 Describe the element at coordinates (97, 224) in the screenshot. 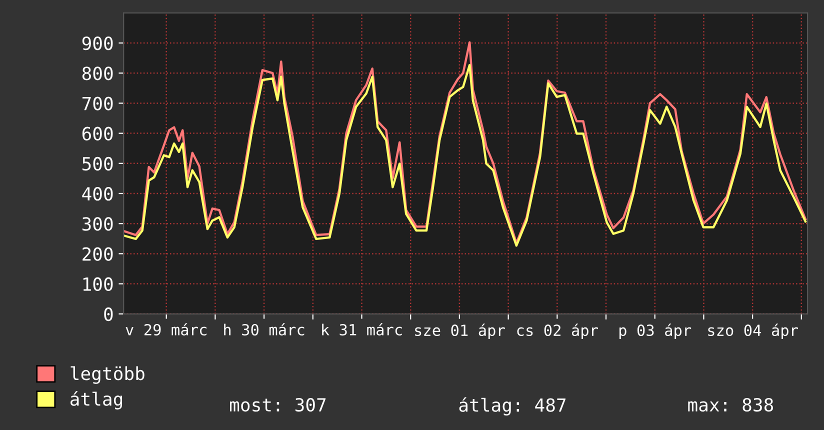

I see `y-tick-label: 300` at that location.